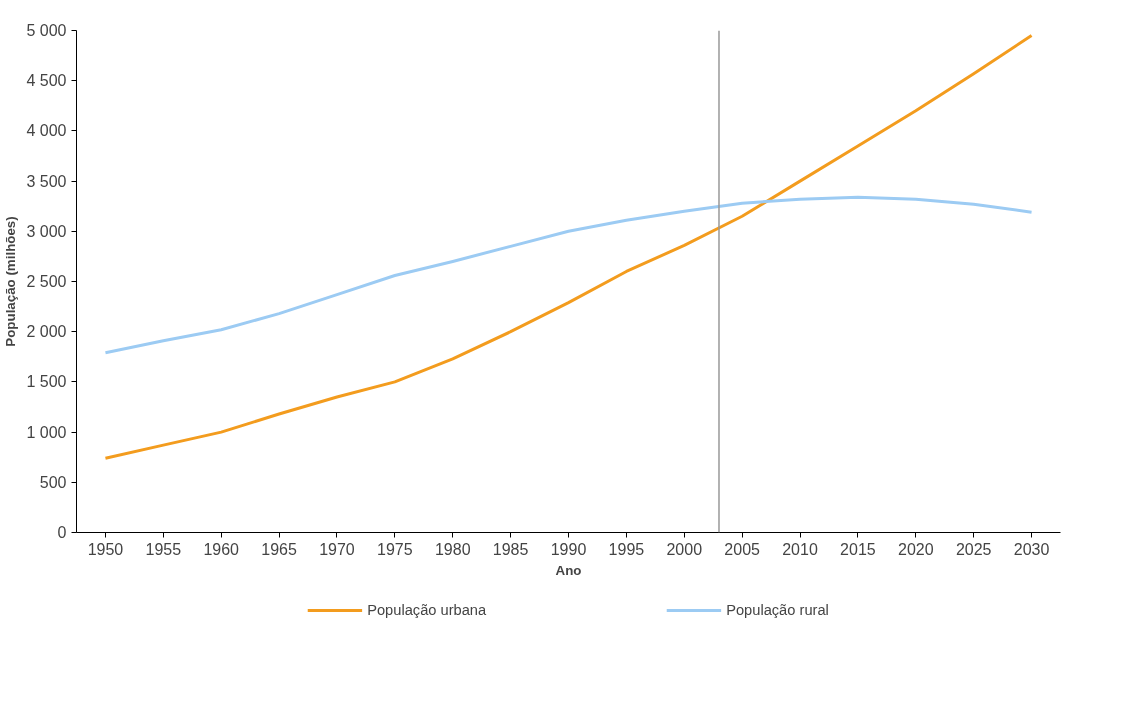 The height and width of the screenshot is (704, 1146). What do you see at coordinates (916, 549) in the screenshot?
I see `x-tick-label: 2020` at bounding box center [916, 549].